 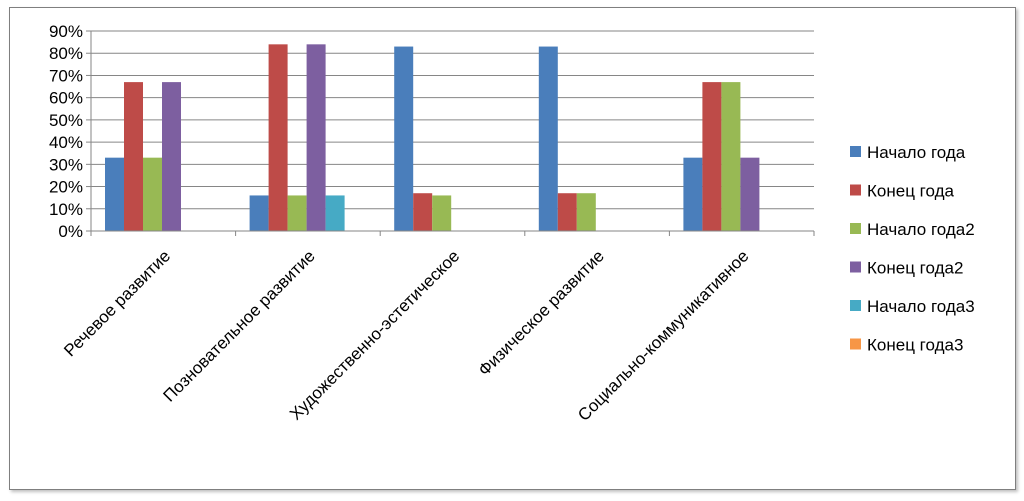 What do you see at coordinates (66, 31) in the screenshot?
I see `y-tick-label: 90%` at bounding box center [66, 31].